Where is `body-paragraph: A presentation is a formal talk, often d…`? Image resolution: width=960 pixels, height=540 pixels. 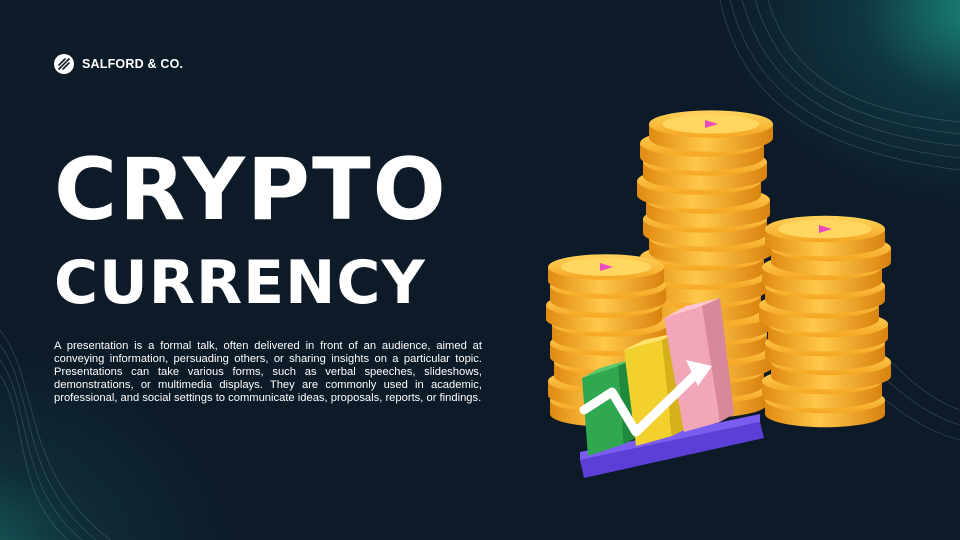
body-paragraph: A presentation is a formal talk, often d… is located at coordinates (268, 372).